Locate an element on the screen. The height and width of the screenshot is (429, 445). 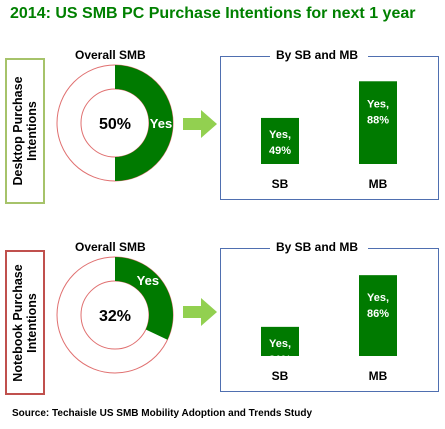
desktop-bar-mb is located at coordinates (378, 122).